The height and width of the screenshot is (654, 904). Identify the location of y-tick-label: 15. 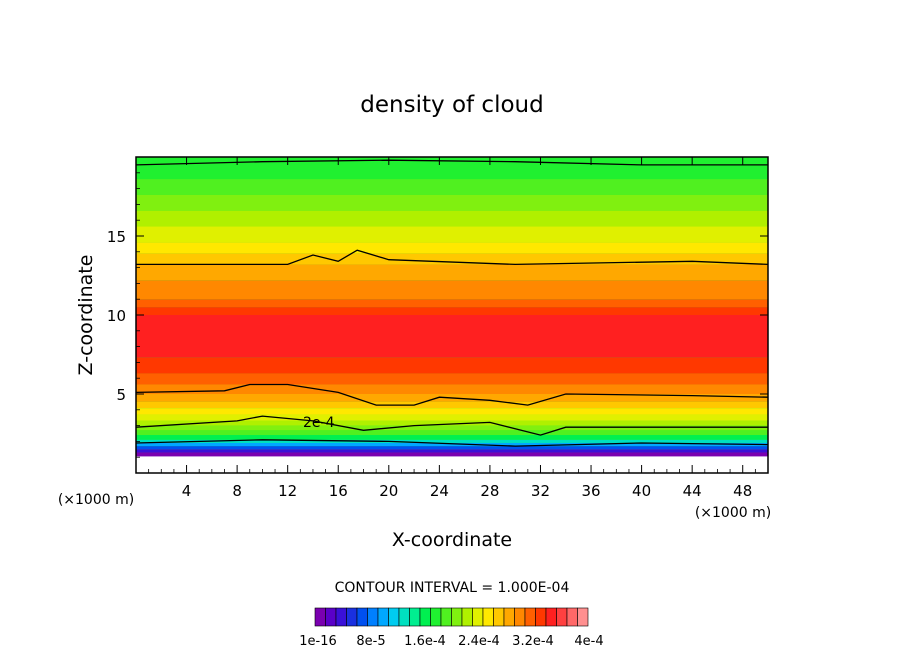
(116, 237).